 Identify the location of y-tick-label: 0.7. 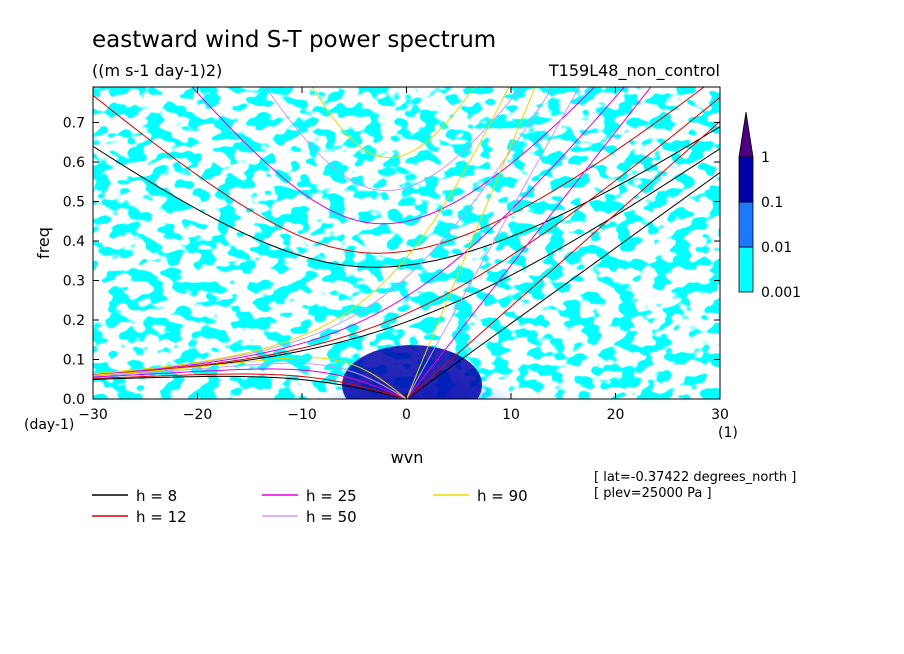
(74, 124).